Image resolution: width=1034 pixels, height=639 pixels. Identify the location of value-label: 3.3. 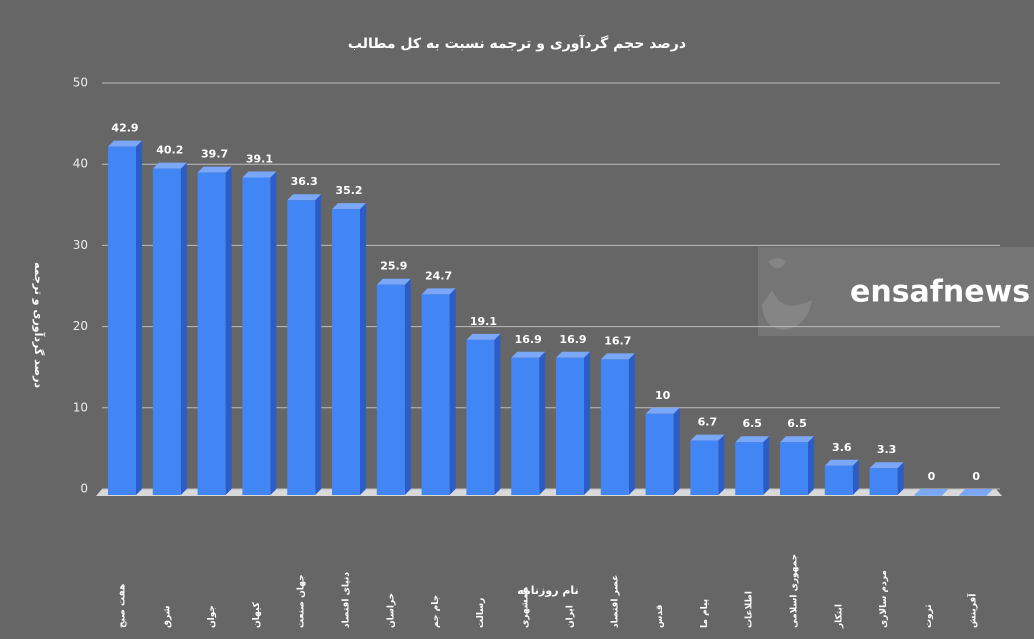
(887, 449).